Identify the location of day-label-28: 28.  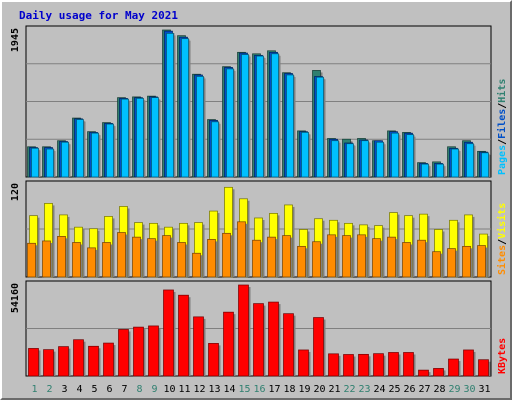
(439, 389).